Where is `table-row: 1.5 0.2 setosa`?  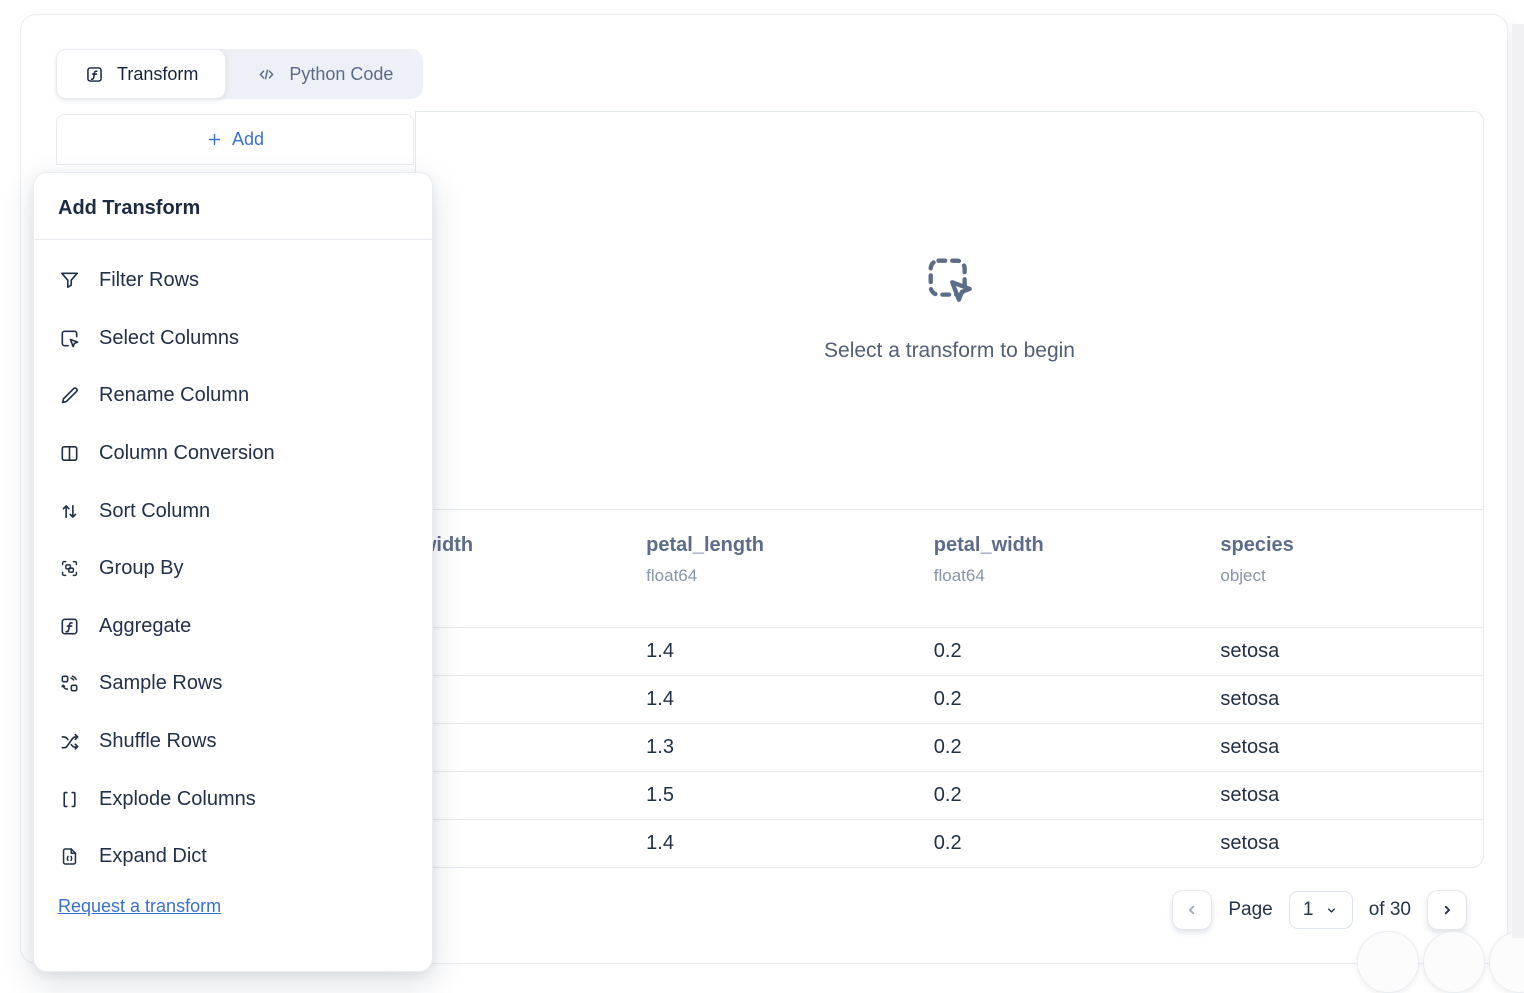
table-row: 1.5 0.2 setosa is located at coordinates (770, 795).